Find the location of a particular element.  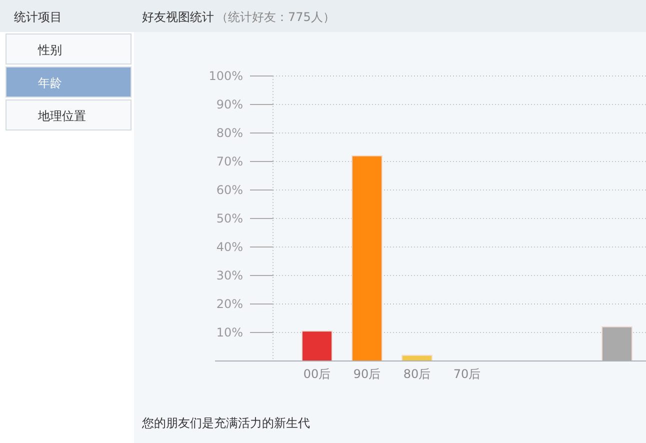

chart-subtitle: （统计好友：775人） is located at coordinates (275, 17).